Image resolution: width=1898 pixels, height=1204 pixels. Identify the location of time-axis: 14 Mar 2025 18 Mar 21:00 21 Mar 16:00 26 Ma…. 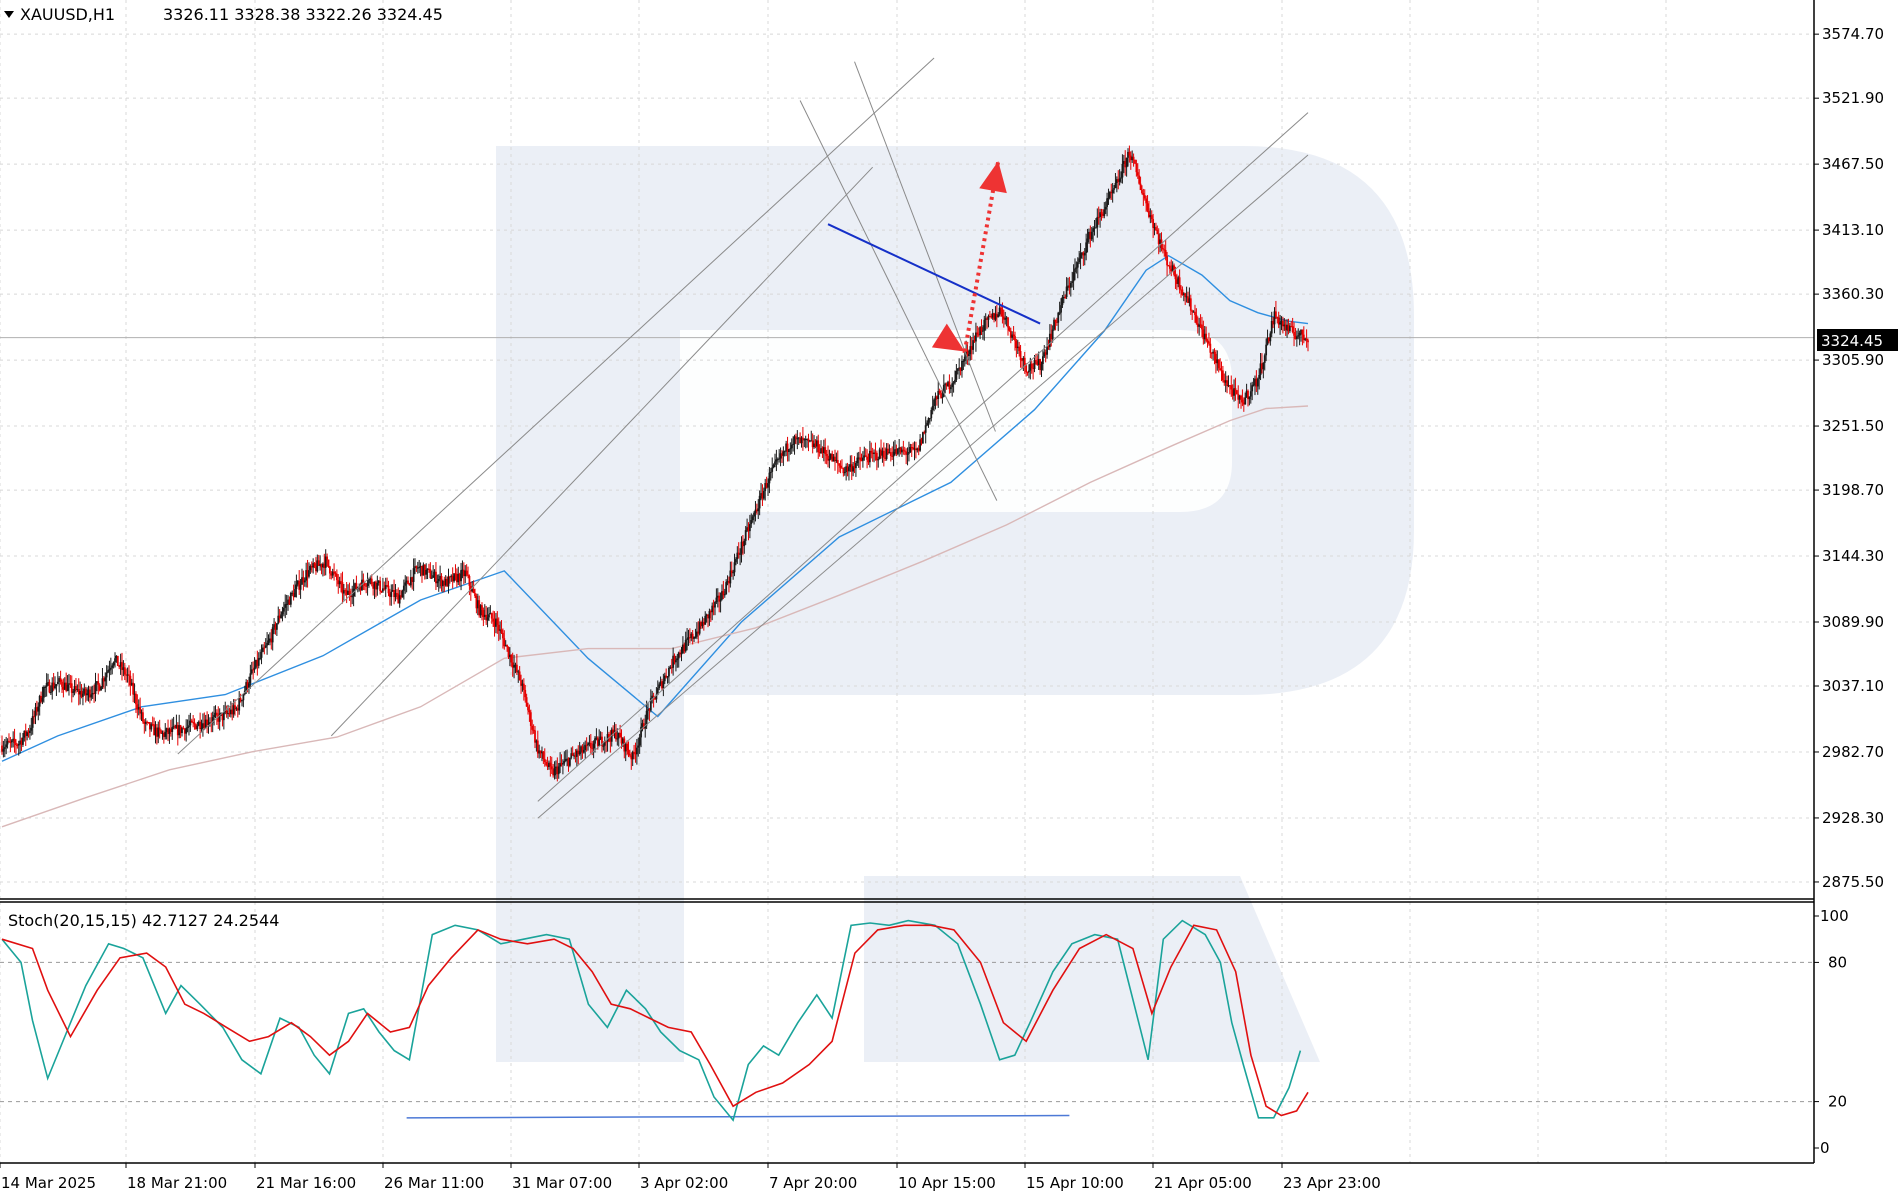
(690, 1177).